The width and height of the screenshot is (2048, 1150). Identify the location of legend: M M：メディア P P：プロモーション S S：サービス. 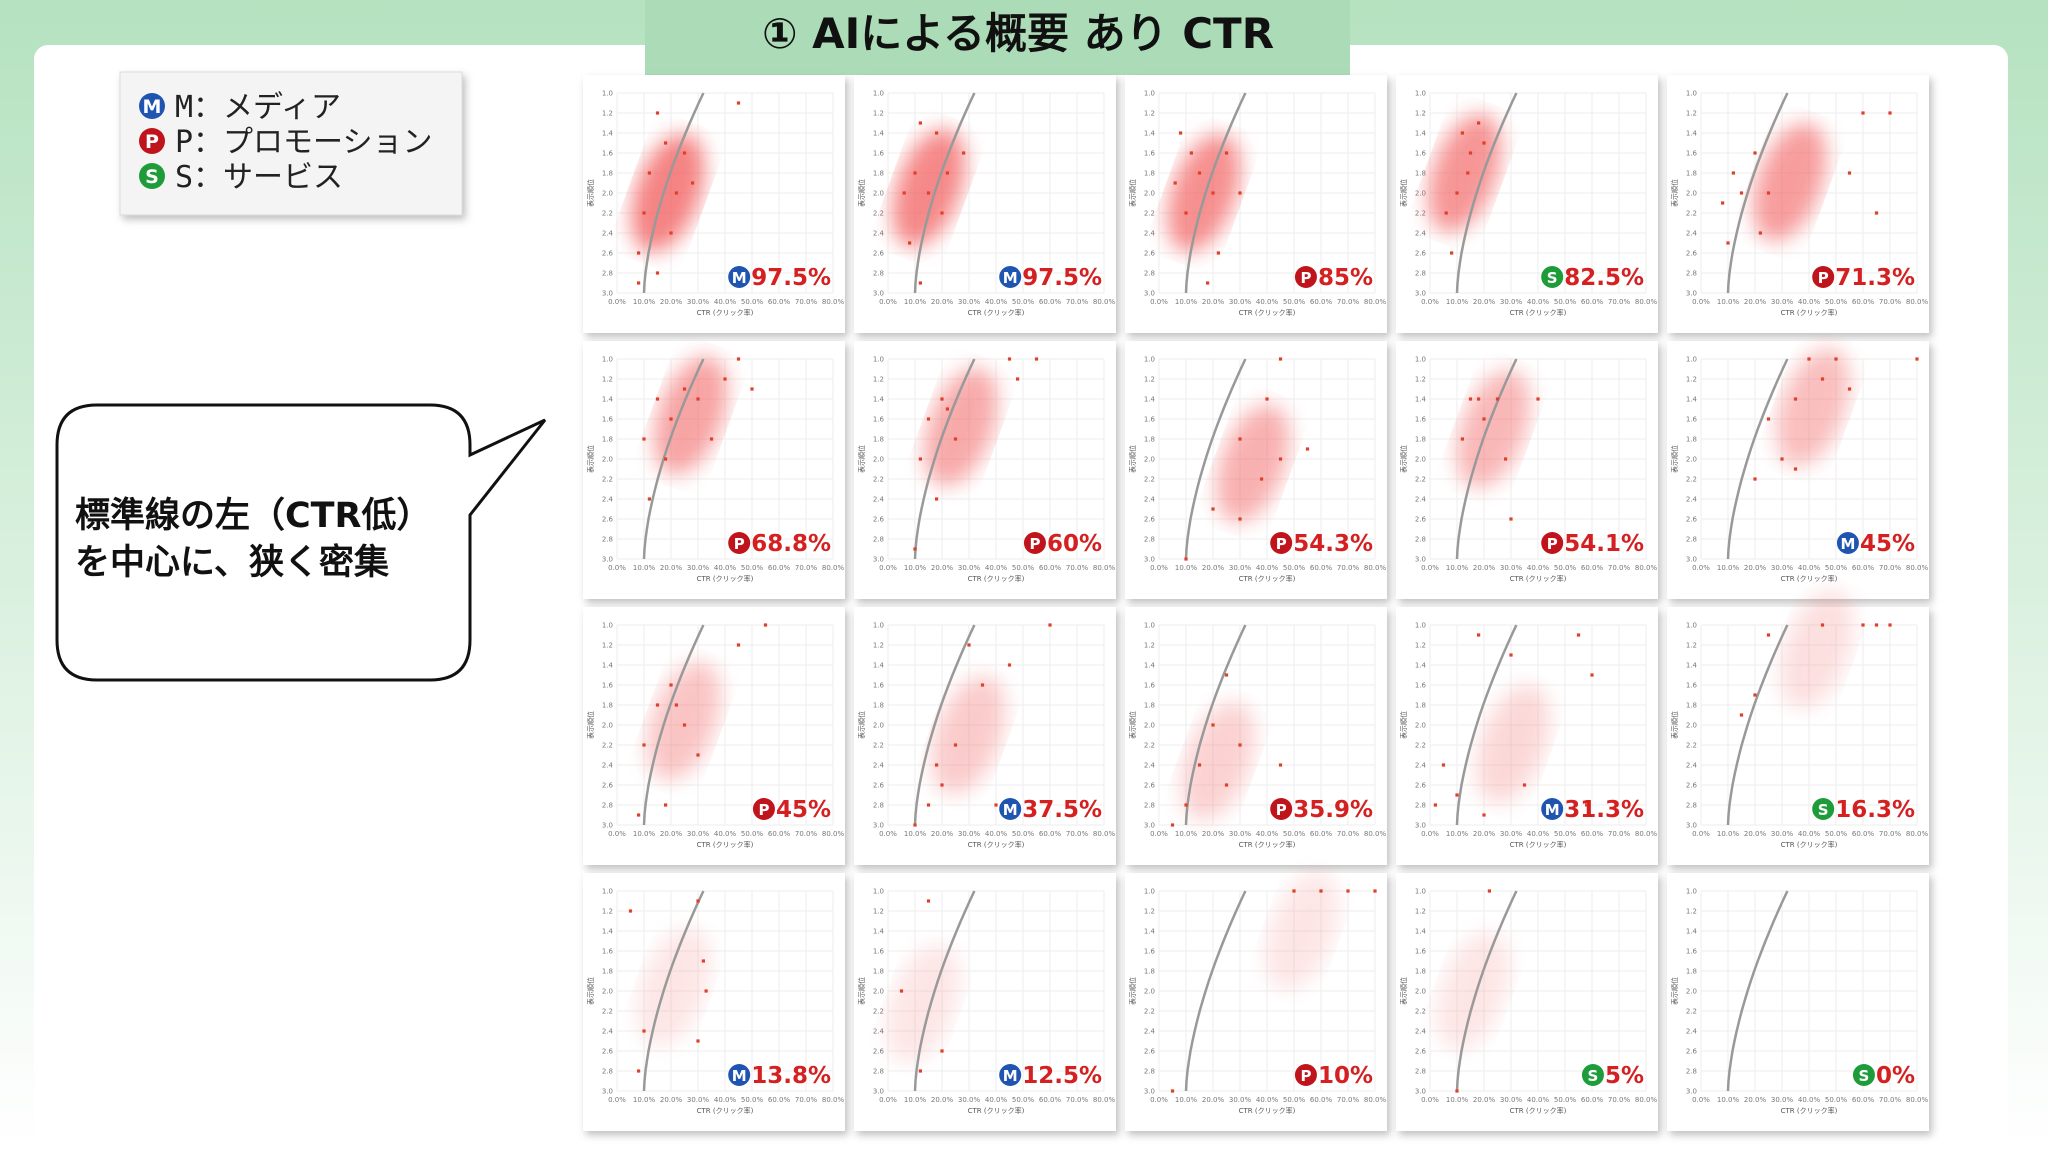
(291, 143).